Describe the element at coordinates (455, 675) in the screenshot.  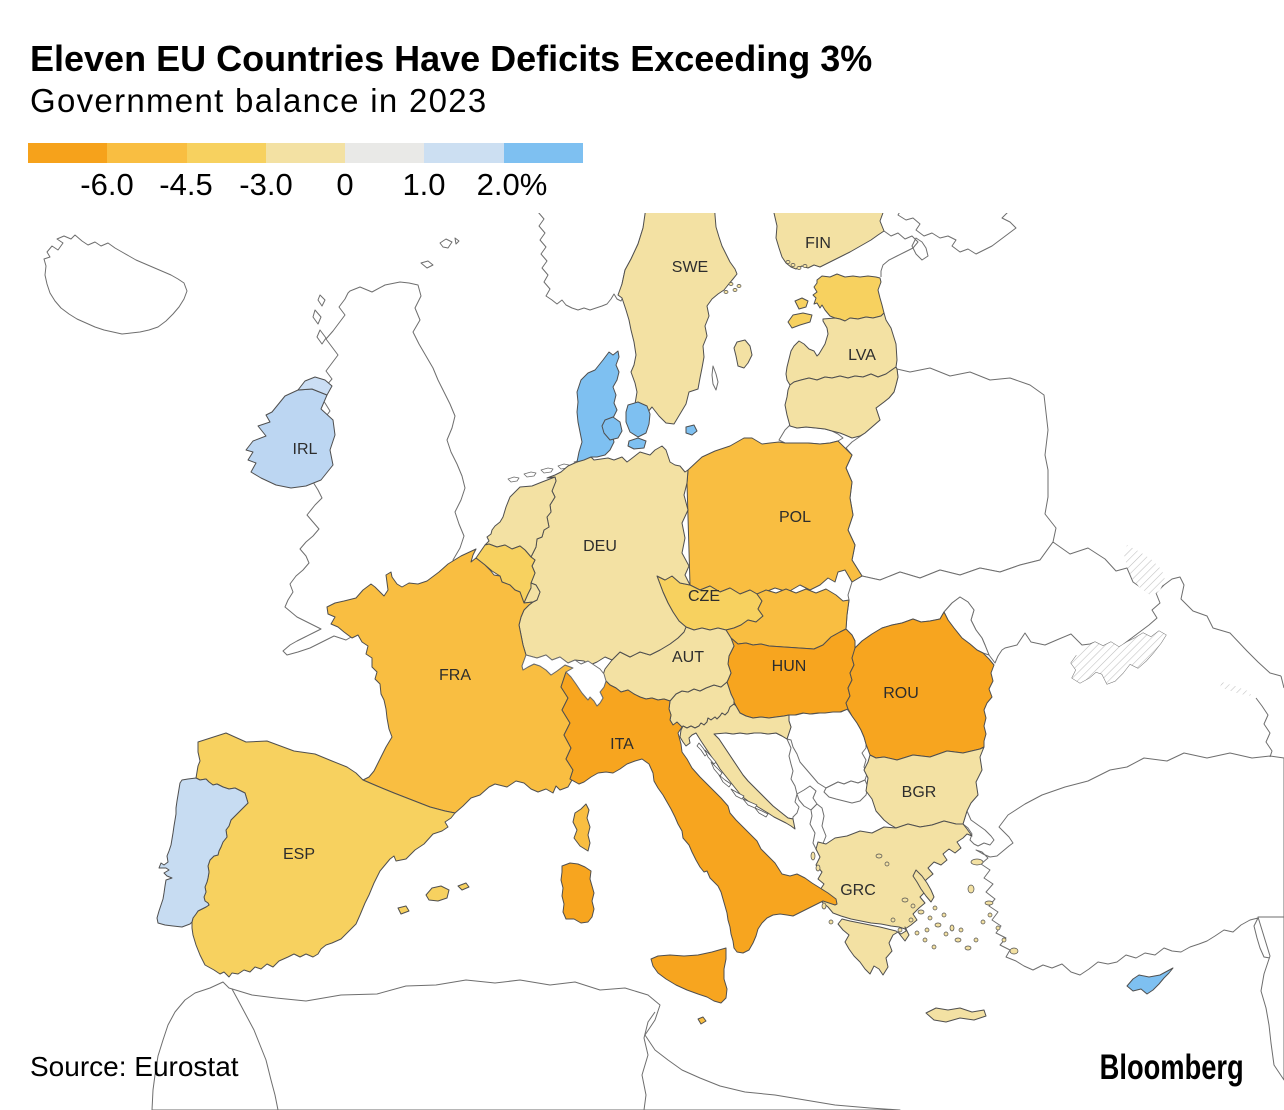
I see `svg-text: FRA` at that location.